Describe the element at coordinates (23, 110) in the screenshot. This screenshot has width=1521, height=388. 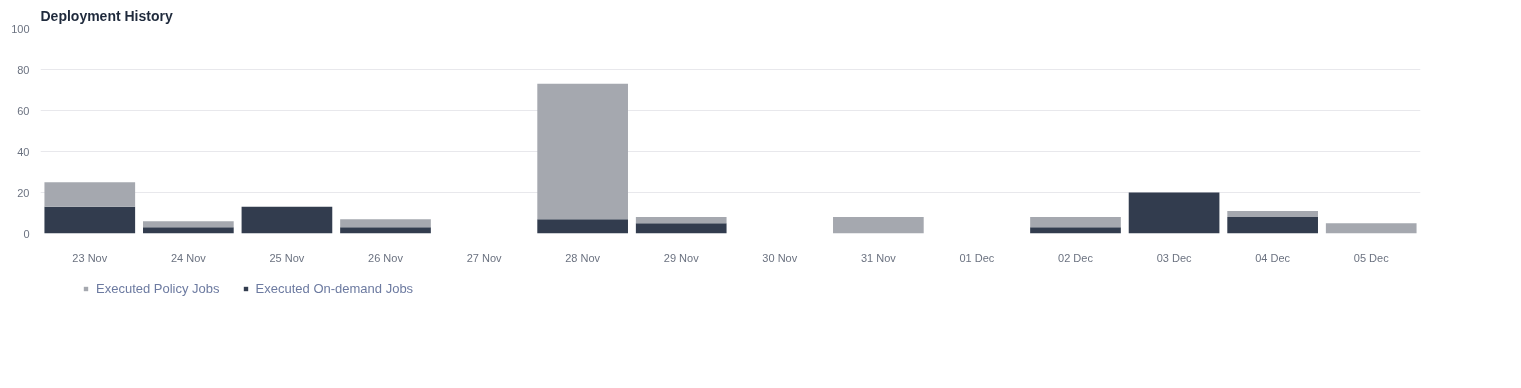
I see `y-tick-label: 60` at that location.